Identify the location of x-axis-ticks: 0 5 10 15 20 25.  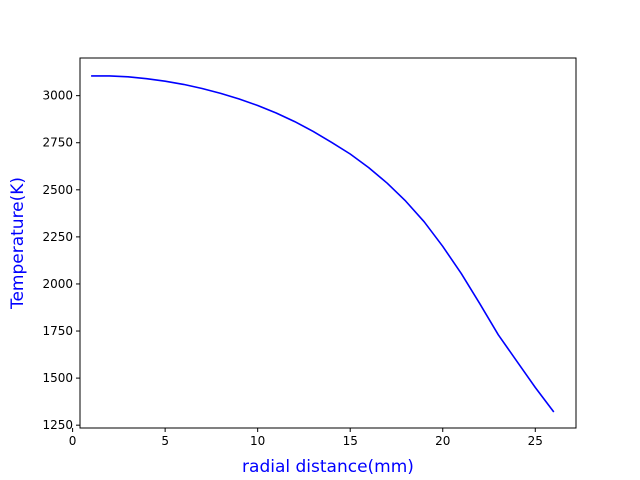
(306, 438).